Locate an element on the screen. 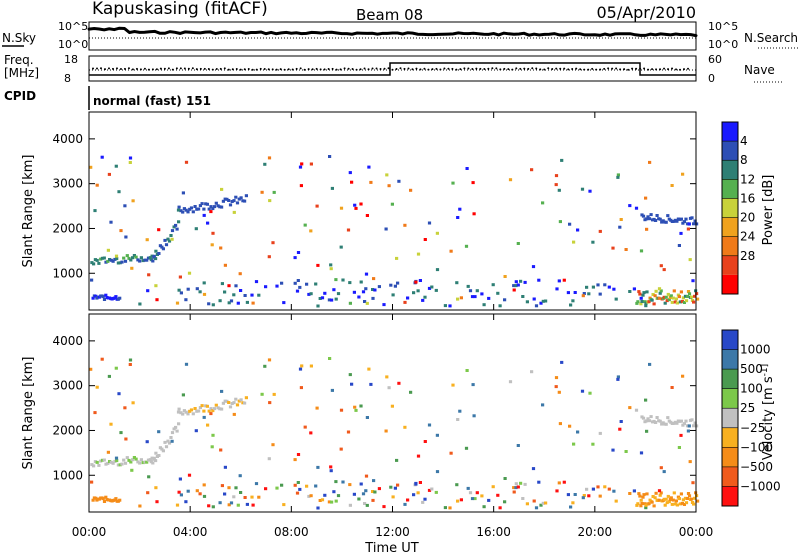  colorbar-tick-label: 8 is located at coordinates (744, 160).